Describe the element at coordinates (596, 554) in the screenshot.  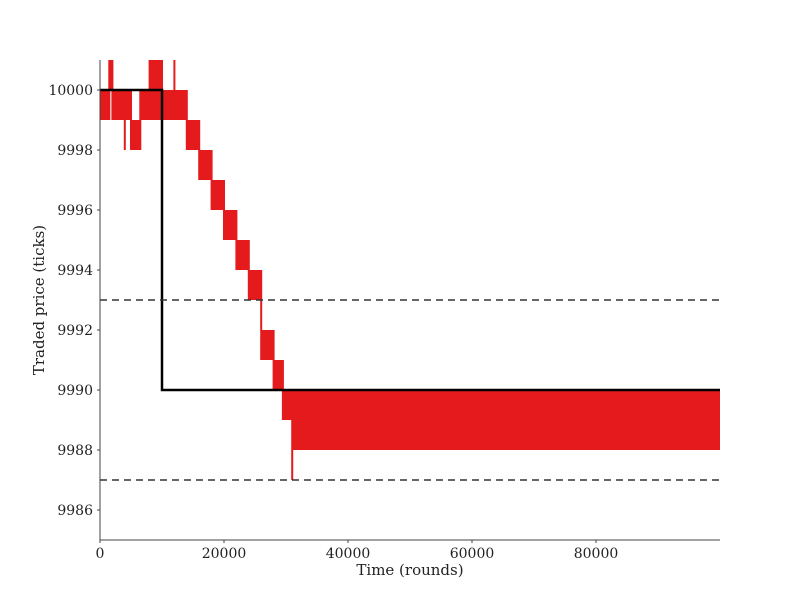
I see `x-tick-label: 80000` at that location.